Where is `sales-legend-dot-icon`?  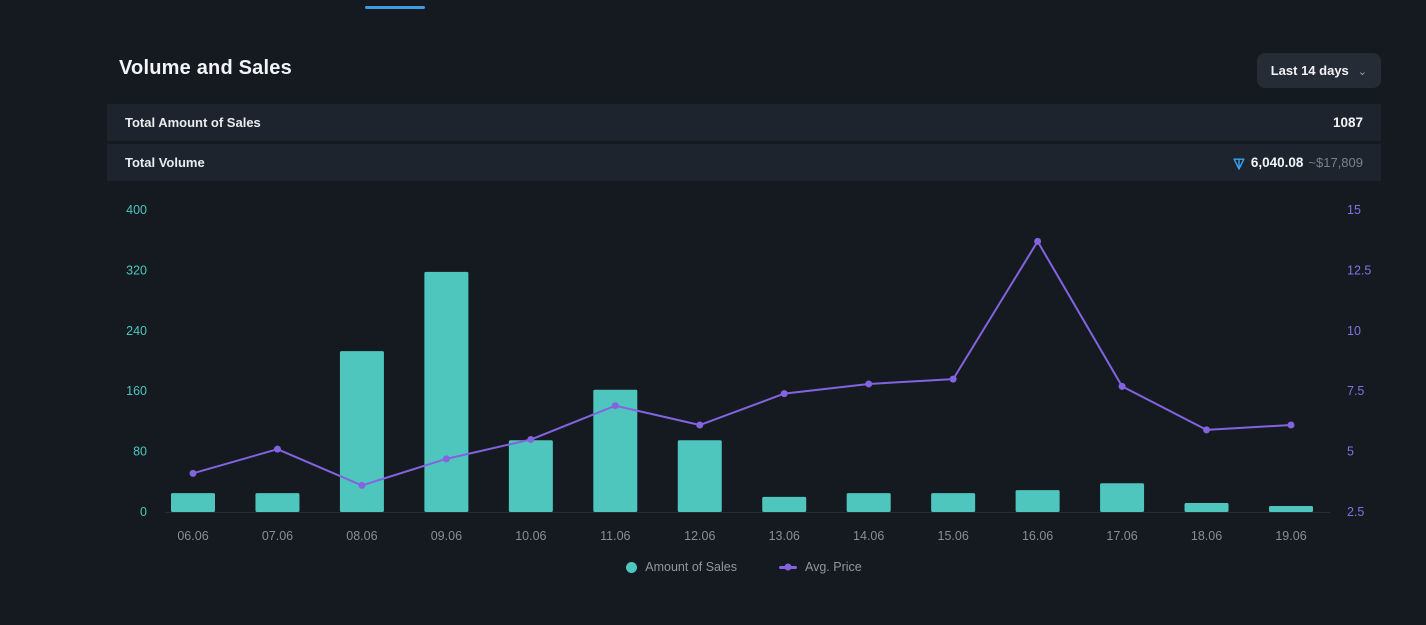 sales-legend-dot-icon is located at coordinates (632, 567).